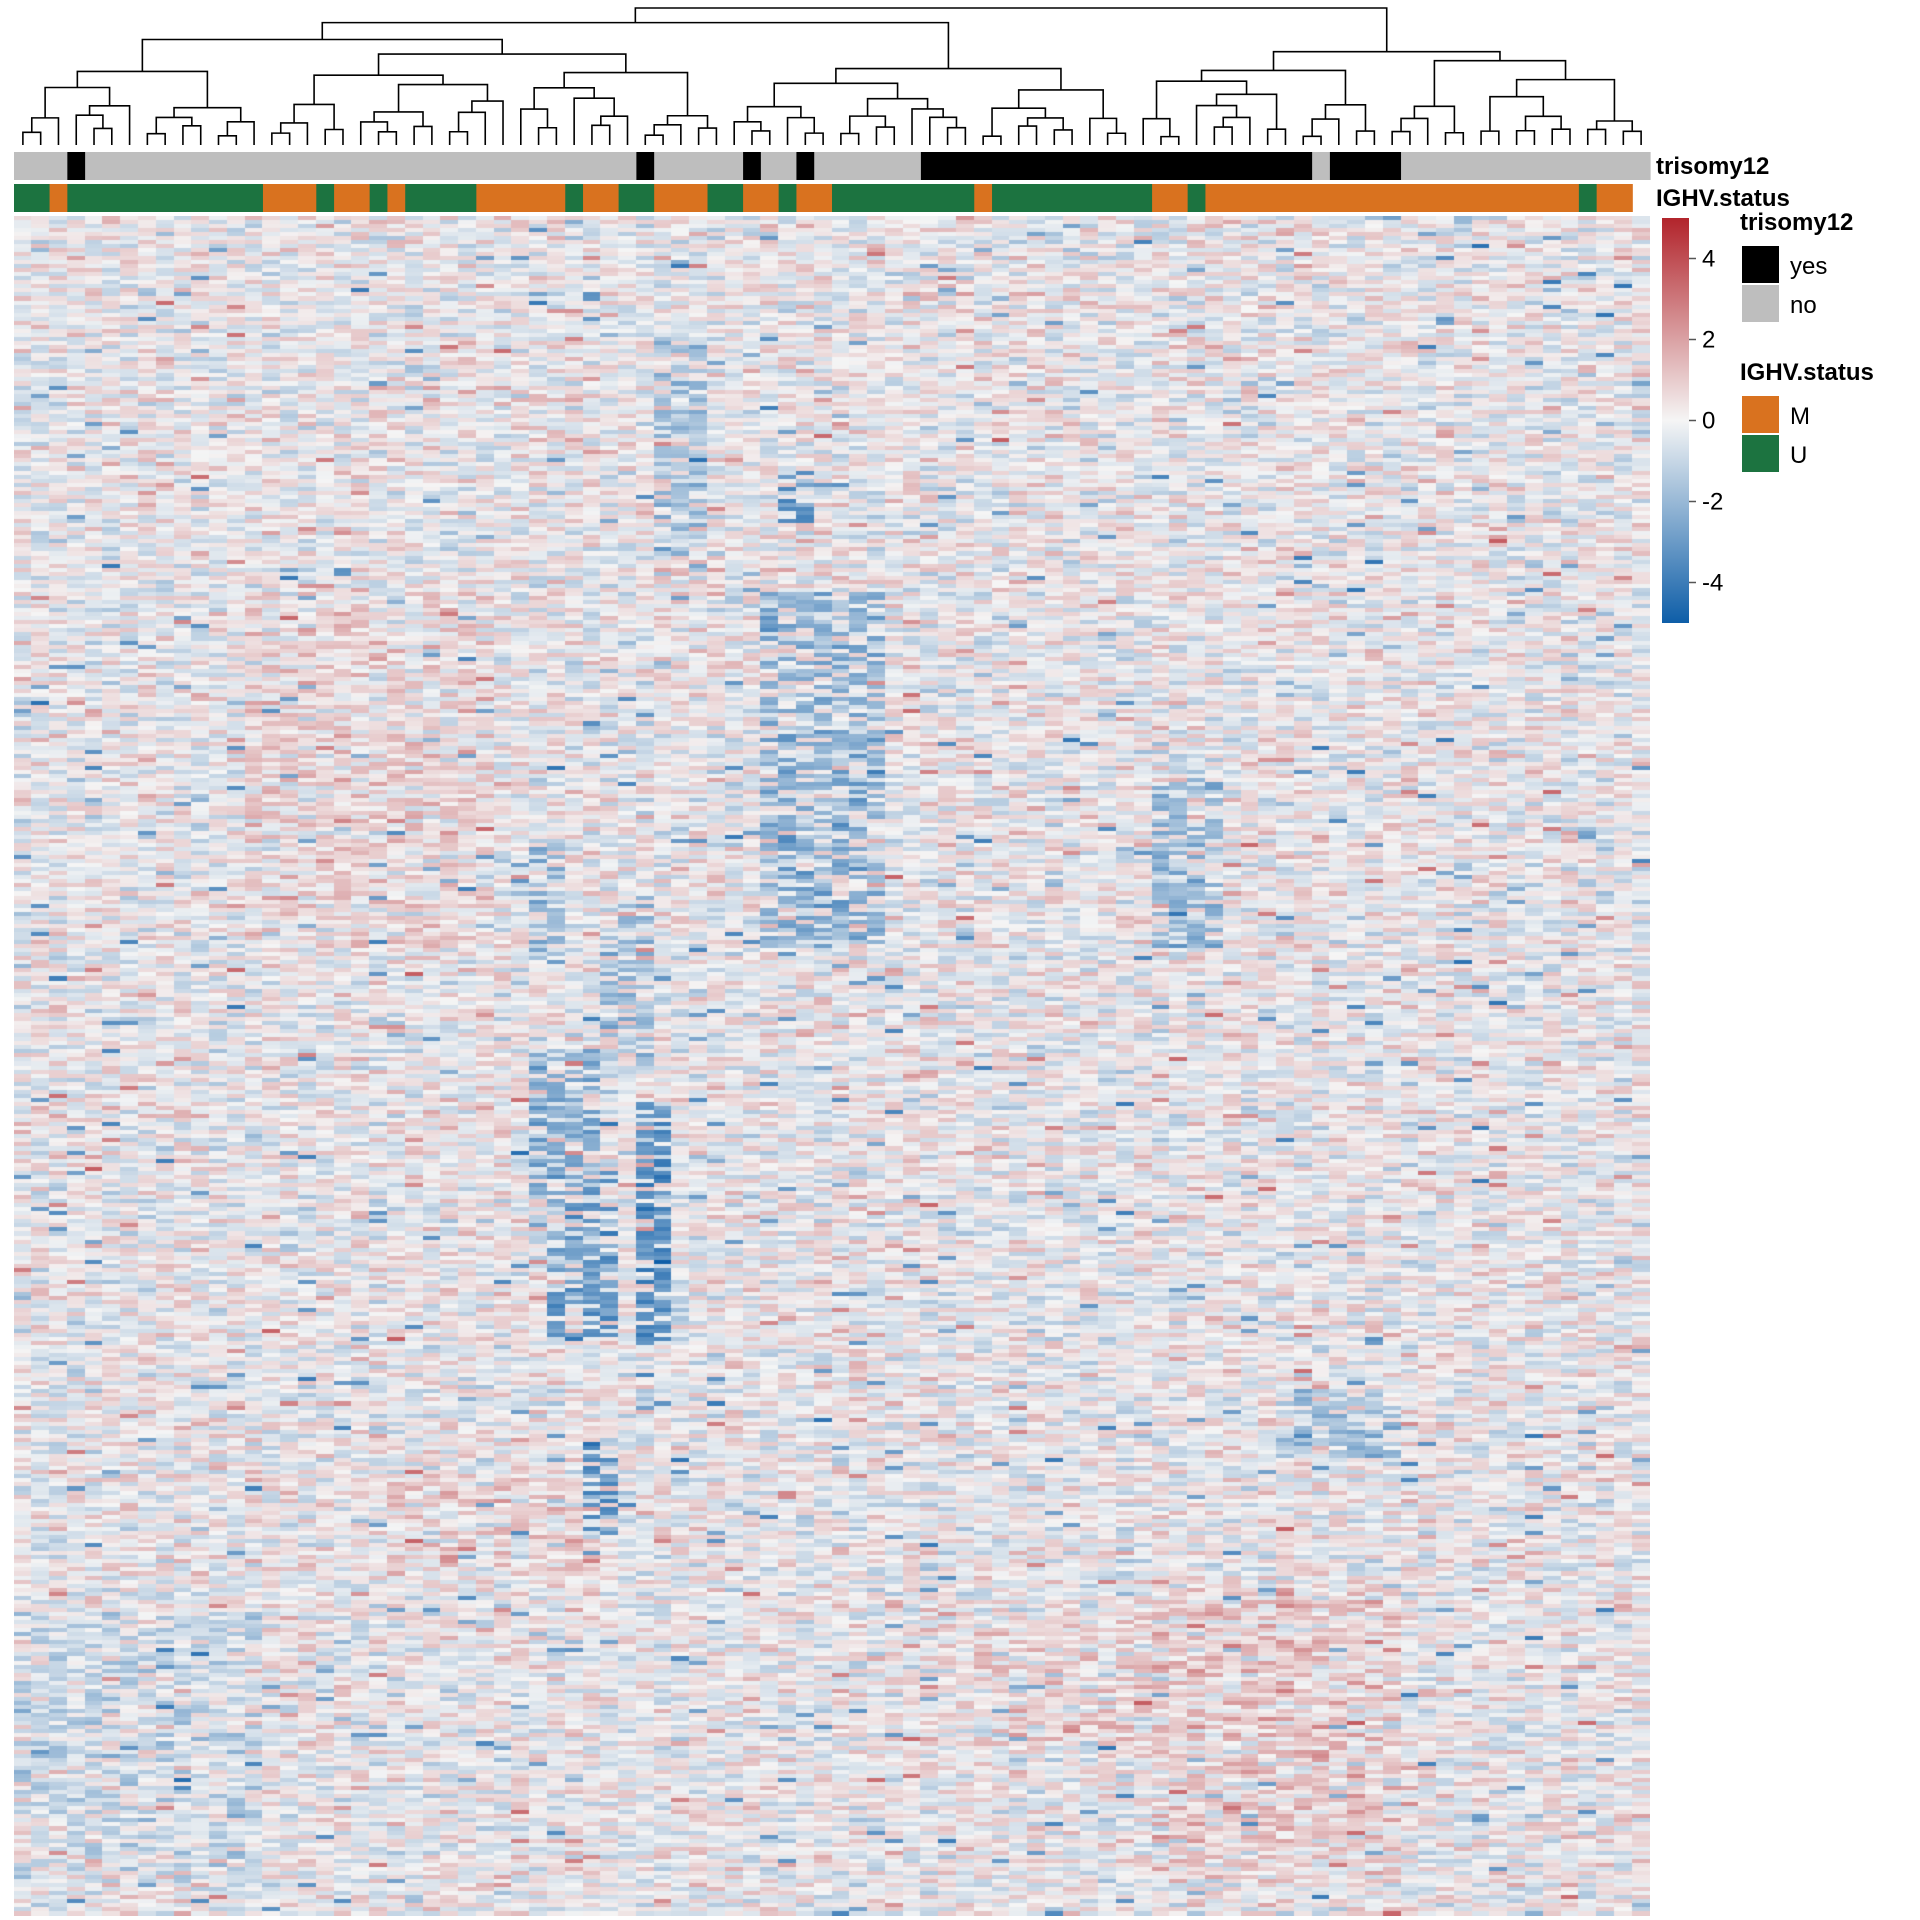 The height and width of the screenshot is (1920, 1920). What do you see at coordinates (1808, 266) in the screenshot?
I see `legend-label: yes` at bounding box center [1808, 266].